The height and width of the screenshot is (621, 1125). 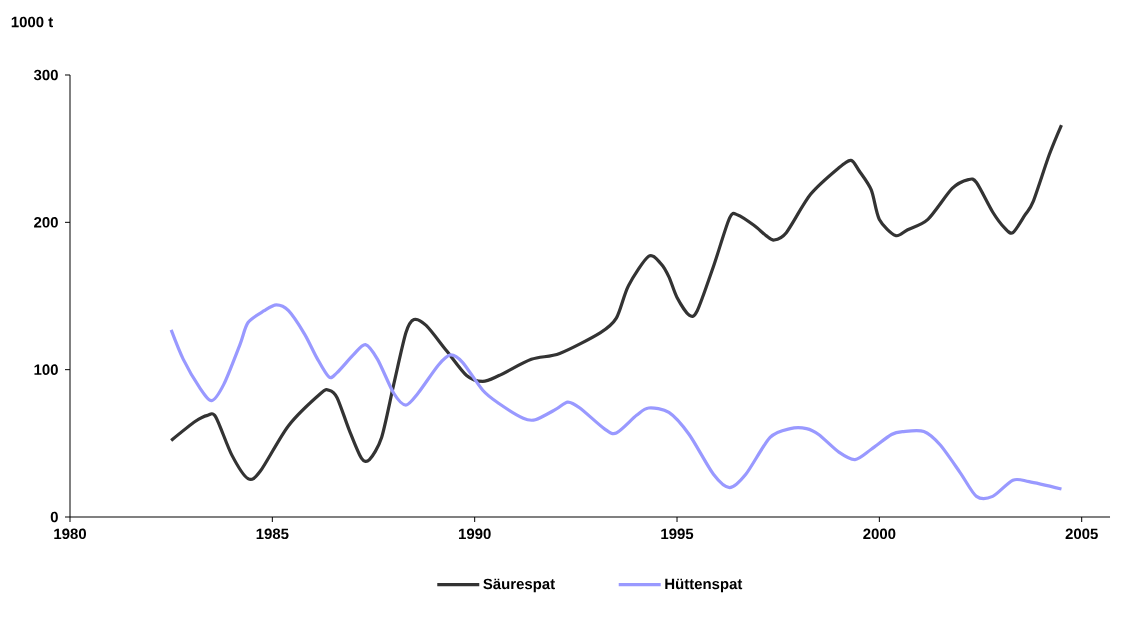 I want to click on legend-label: Hüttenspat, so click(x=704, y=585).